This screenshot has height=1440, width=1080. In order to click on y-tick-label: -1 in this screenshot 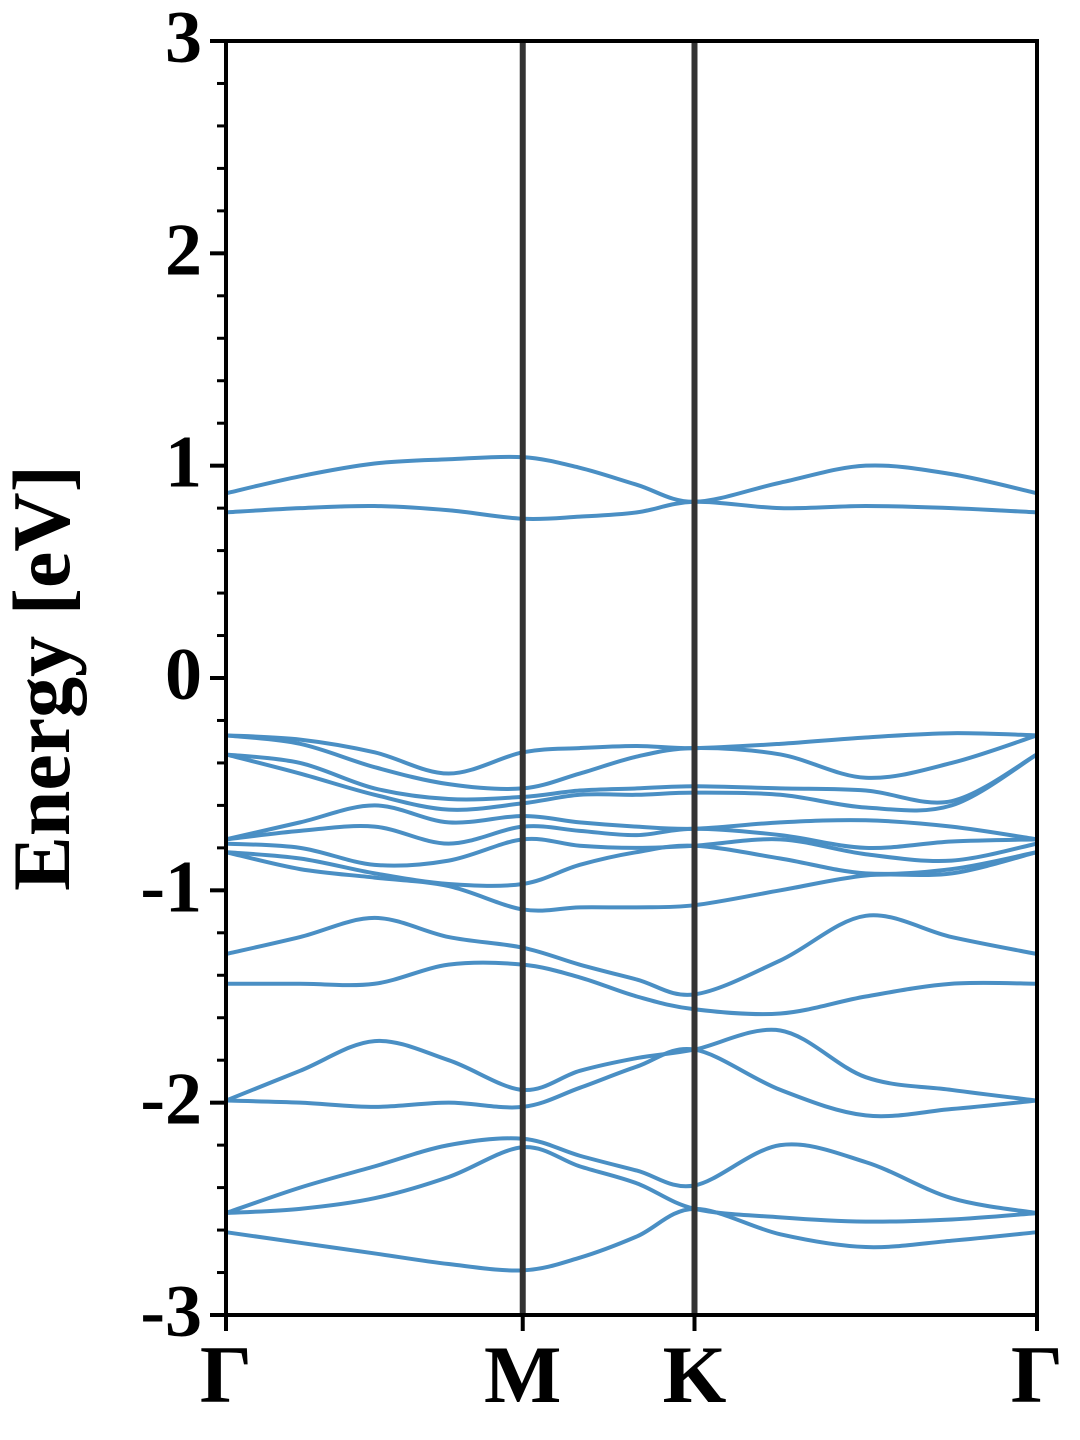, I will do `click(171, 887)`.